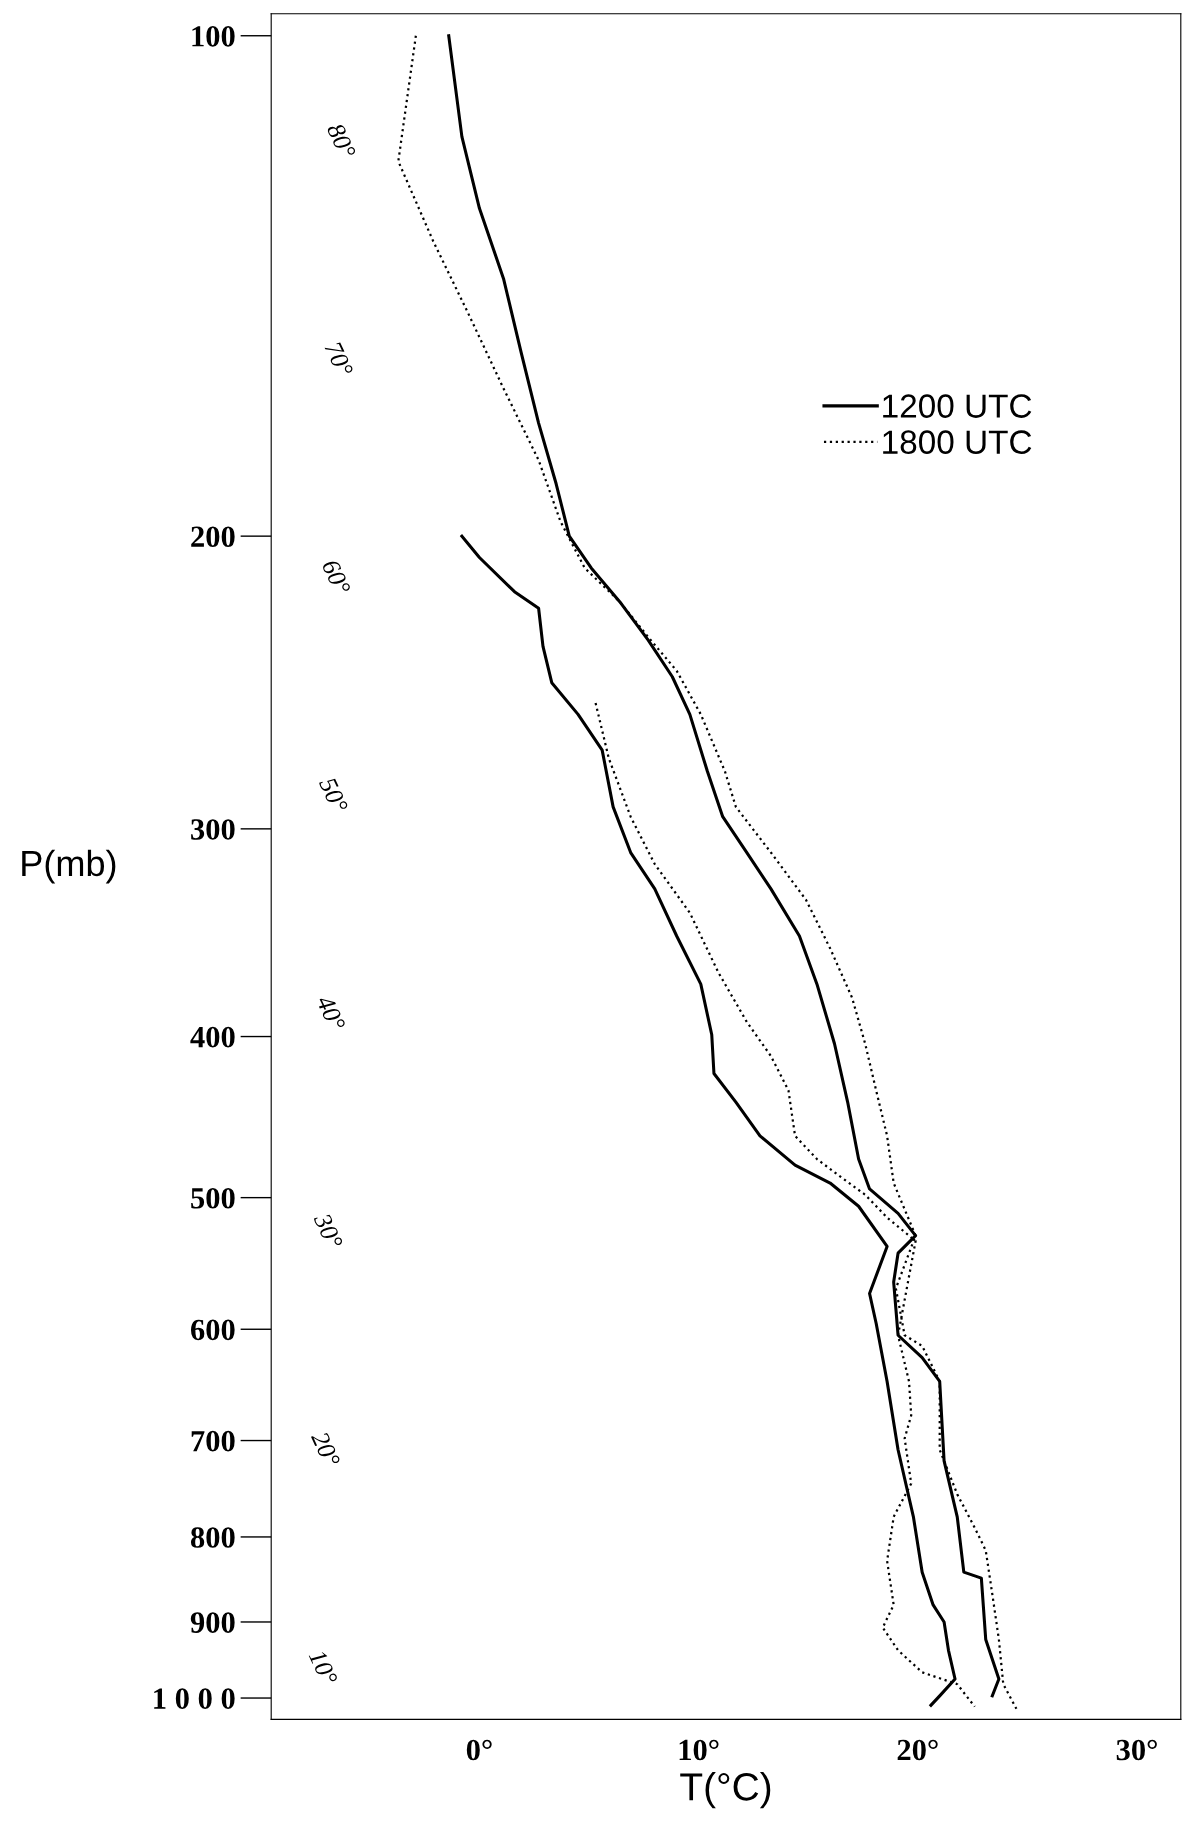  What do you see at coordinates (69, 866) in the screenshot?
I see `y-axis-title: P(mb)` at bounding box center [69, 866].